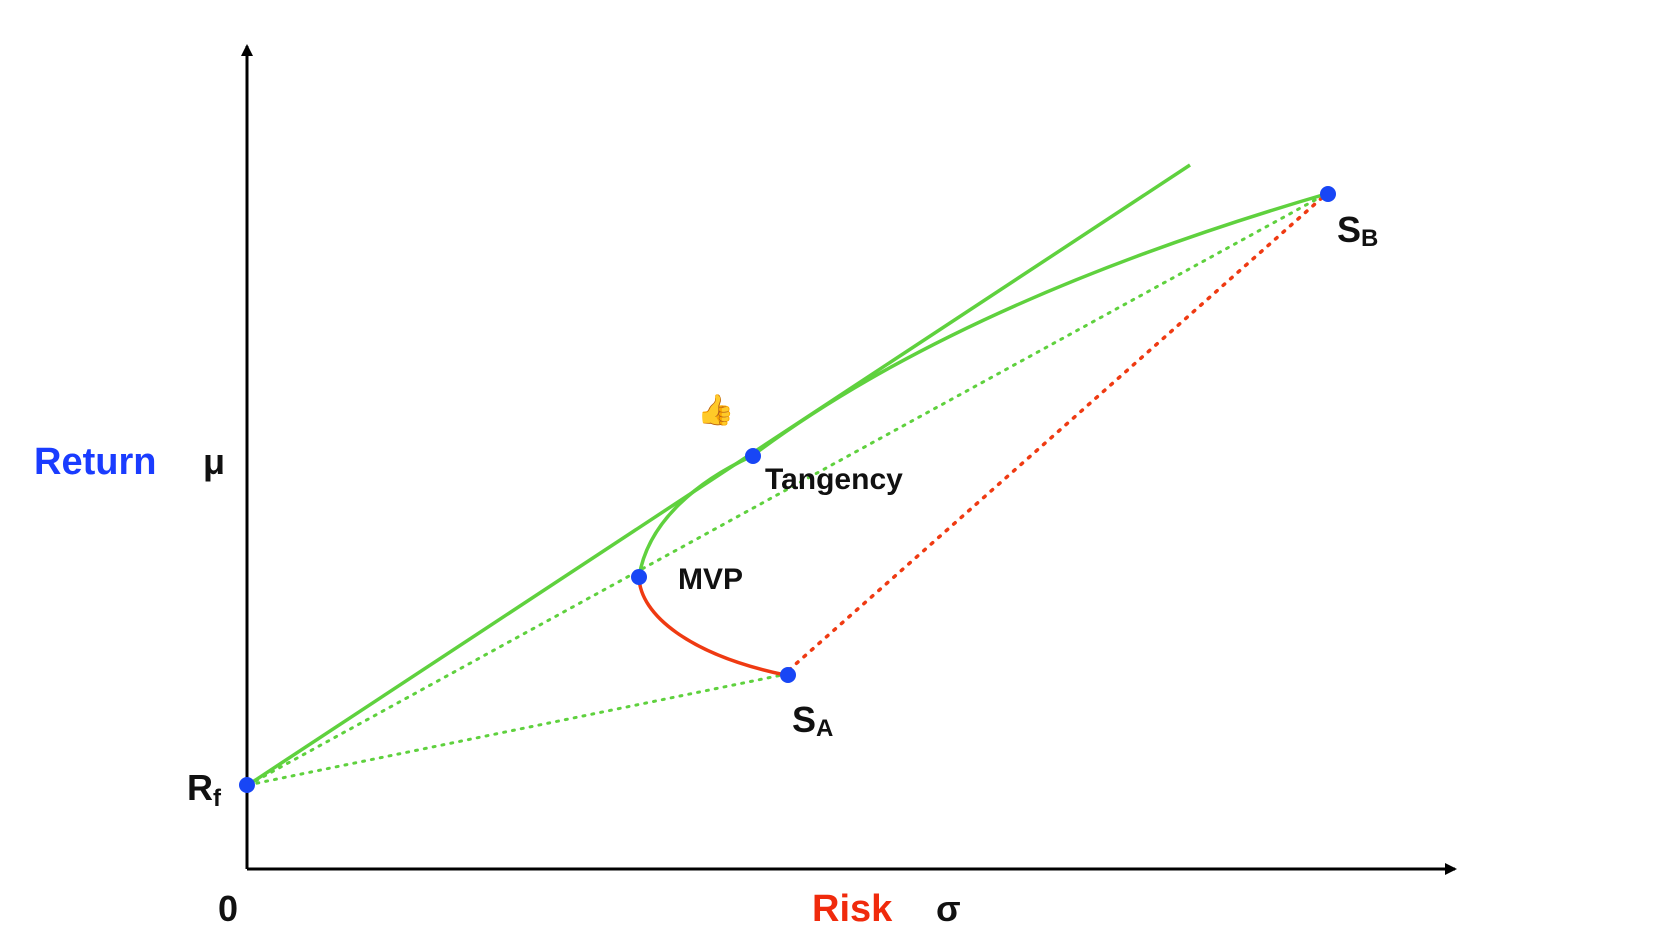 The image size is (1674, 950). I want to click on point-sb, so click(1328, 194).